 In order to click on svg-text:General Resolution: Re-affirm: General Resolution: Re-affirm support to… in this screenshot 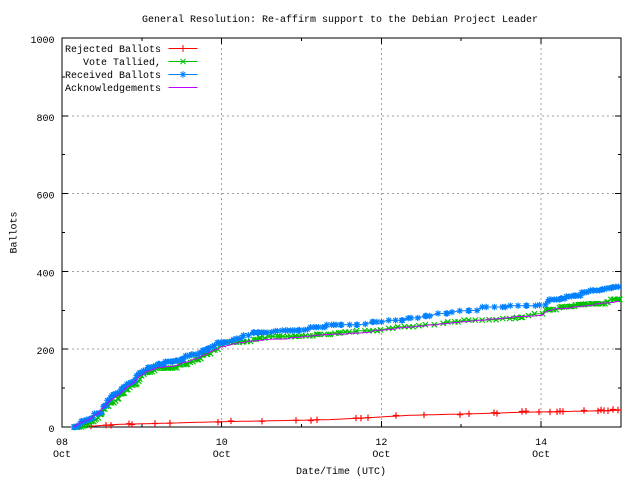, I will do `click(340, 20)`.